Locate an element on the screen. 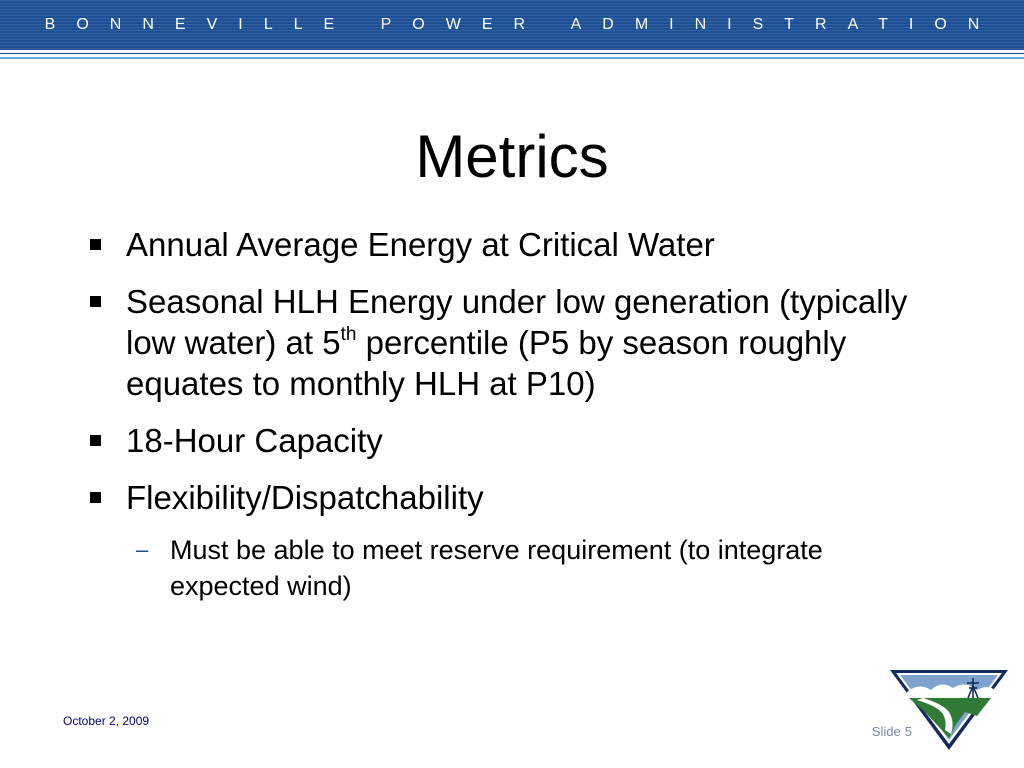  header-rule is located at coordinates (512, 53).